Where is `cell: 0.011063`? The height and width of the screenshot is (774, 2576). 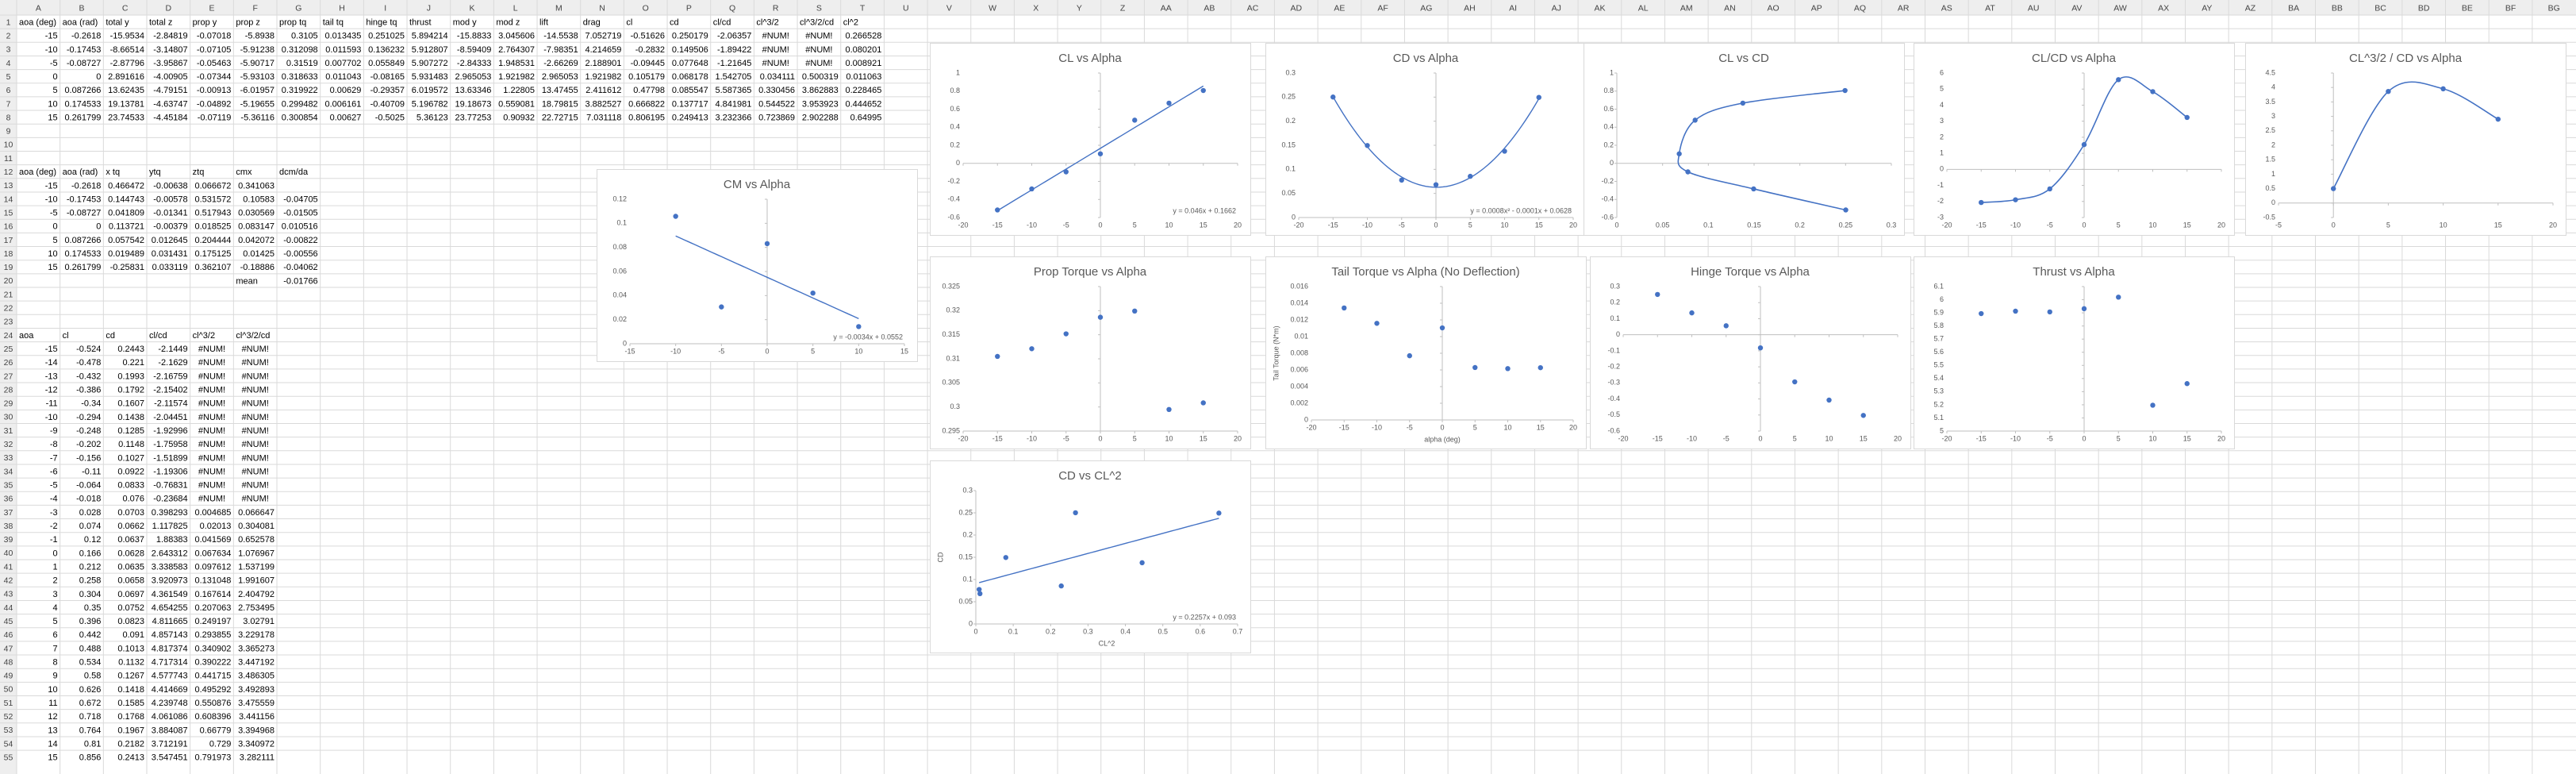 cell: 0.011063 is located at coordinates (864, 77).